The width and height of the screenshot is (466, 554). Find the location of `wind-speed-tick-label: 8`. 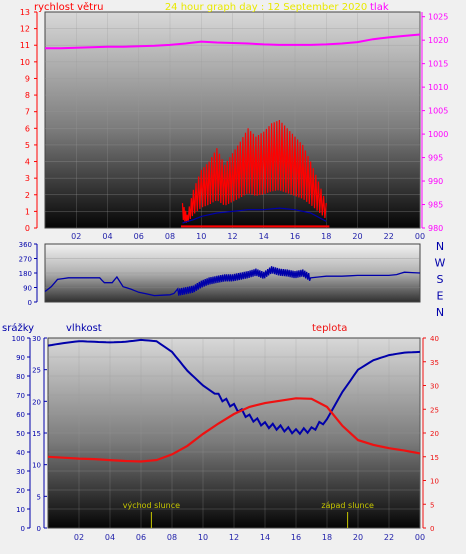

wind-speed-tick-label: 8 is located at coordinates (27, 95).